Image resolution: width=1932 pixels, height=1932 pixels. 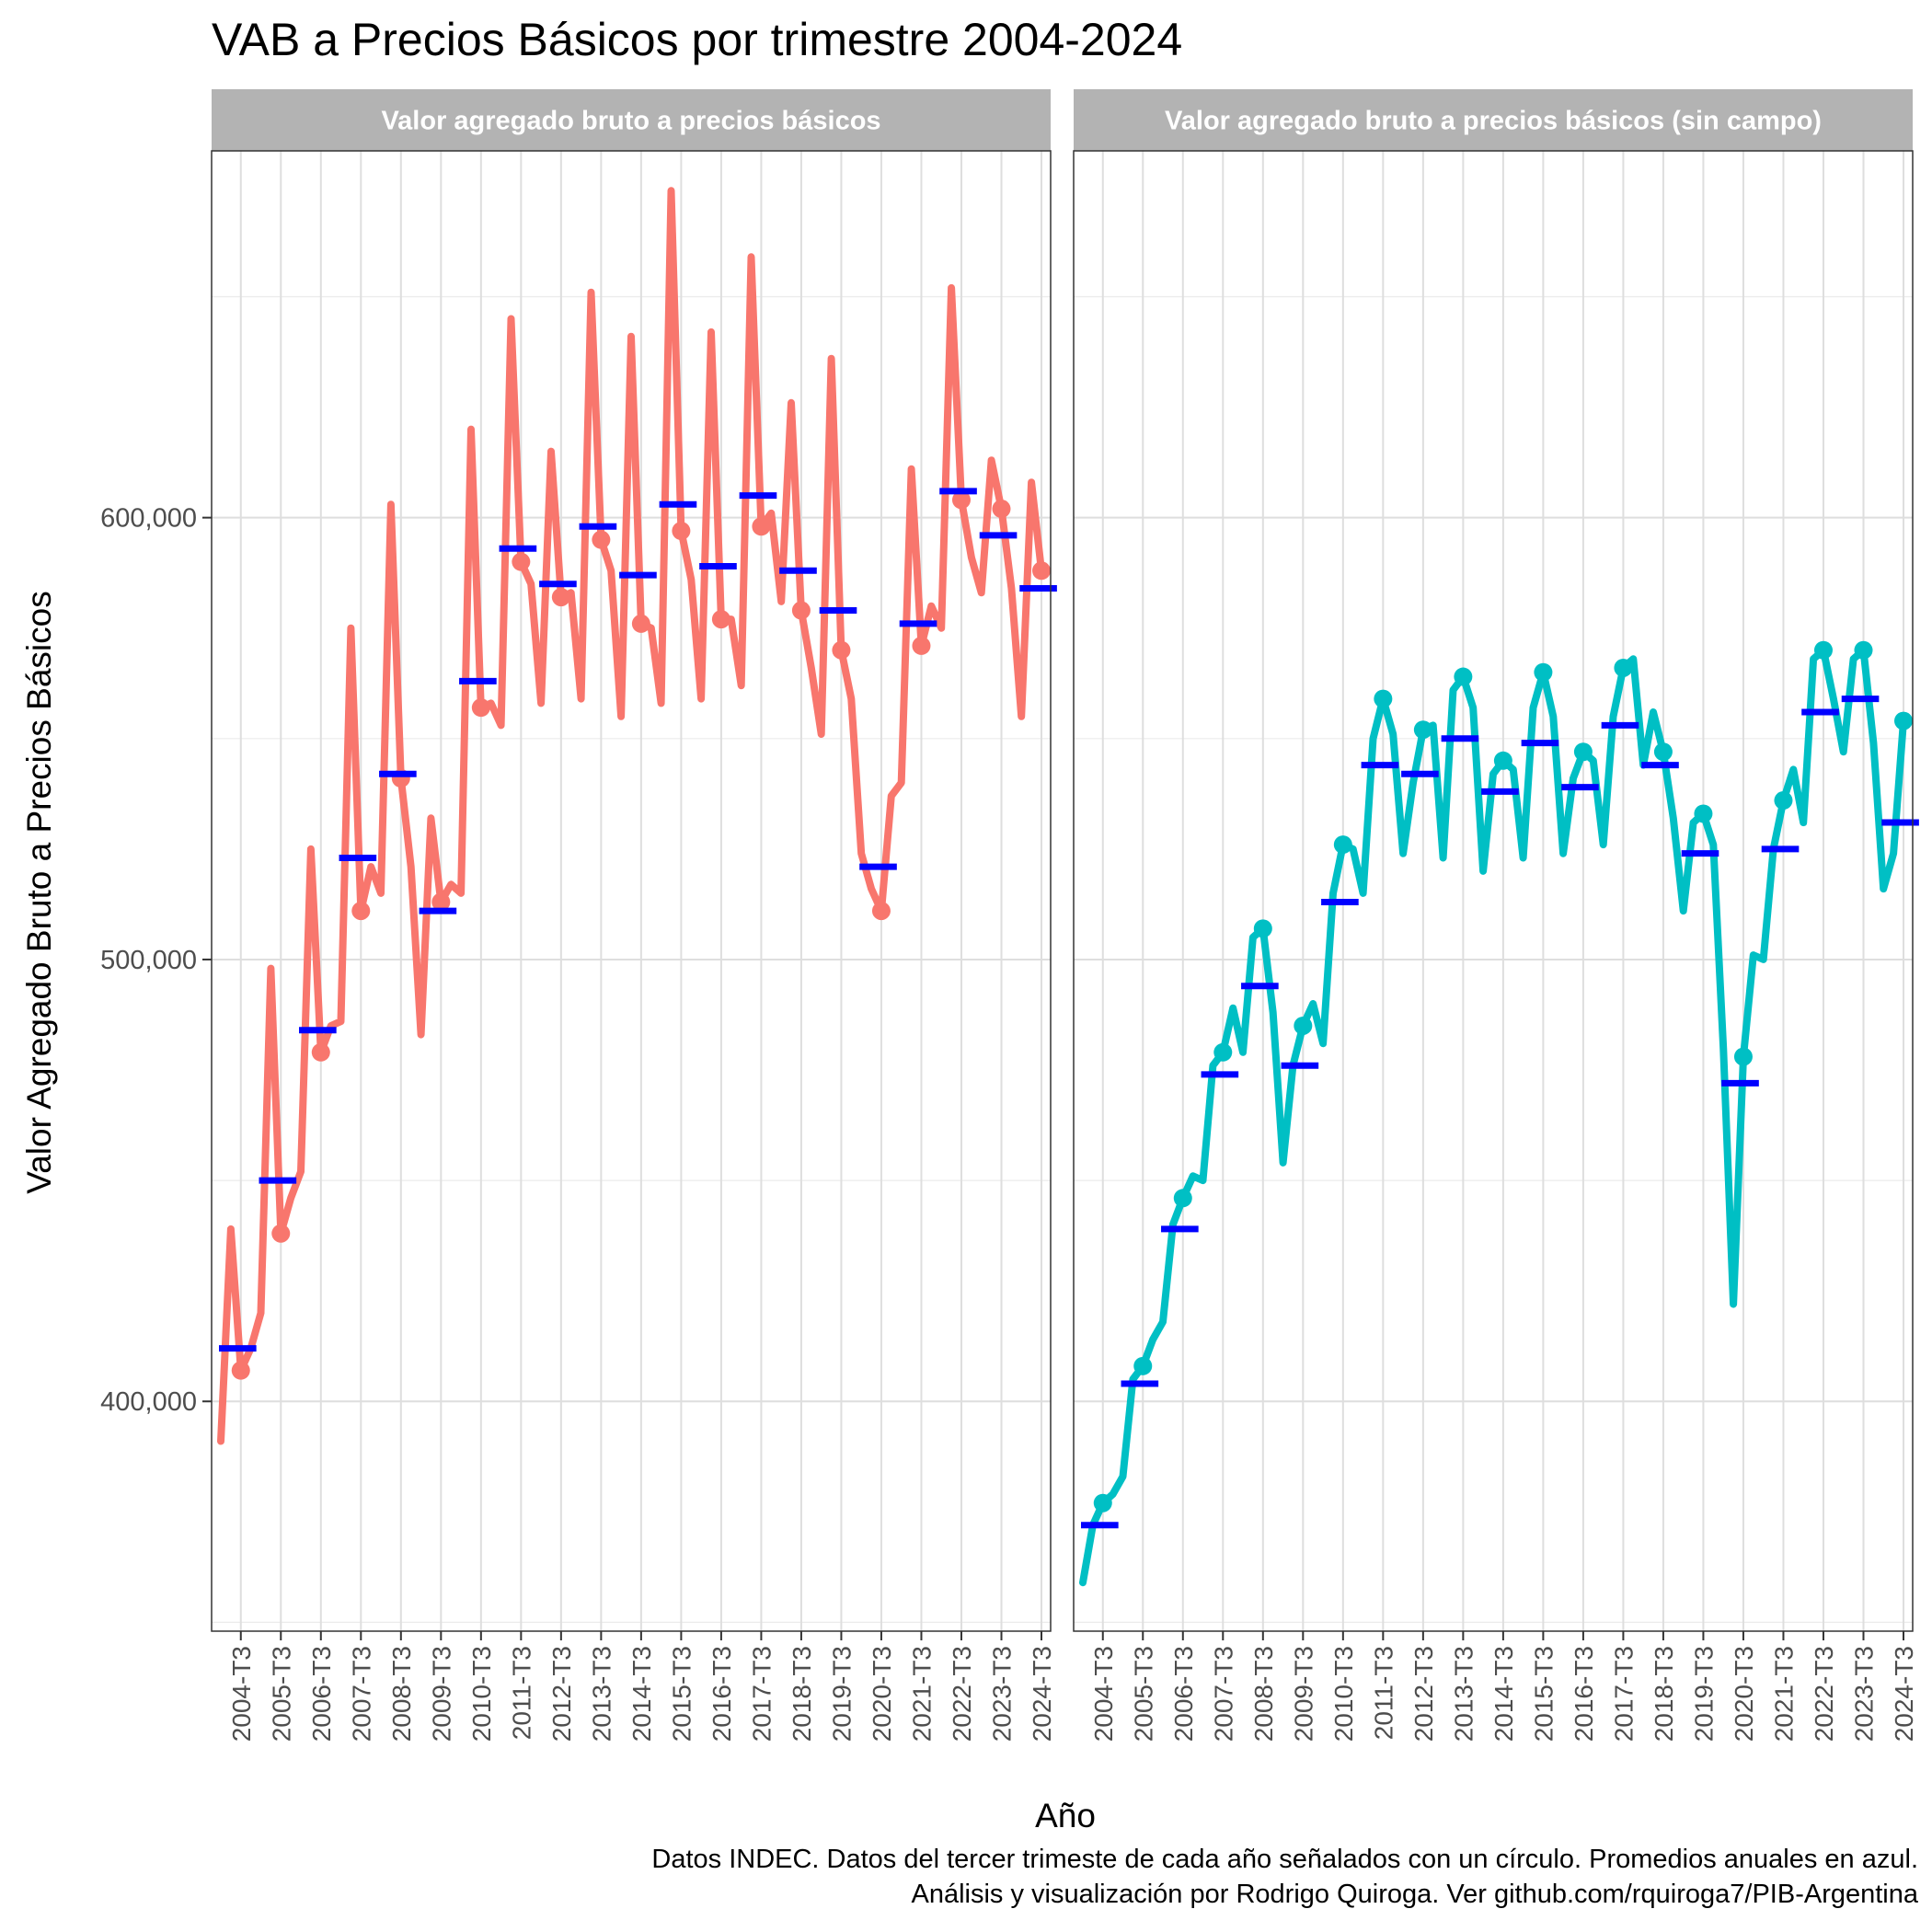 What do you see at coordinates (921, 1694) in the screenshot?
I see `x-tick-label: 2021-T3` at bounding box center [921, 1694].